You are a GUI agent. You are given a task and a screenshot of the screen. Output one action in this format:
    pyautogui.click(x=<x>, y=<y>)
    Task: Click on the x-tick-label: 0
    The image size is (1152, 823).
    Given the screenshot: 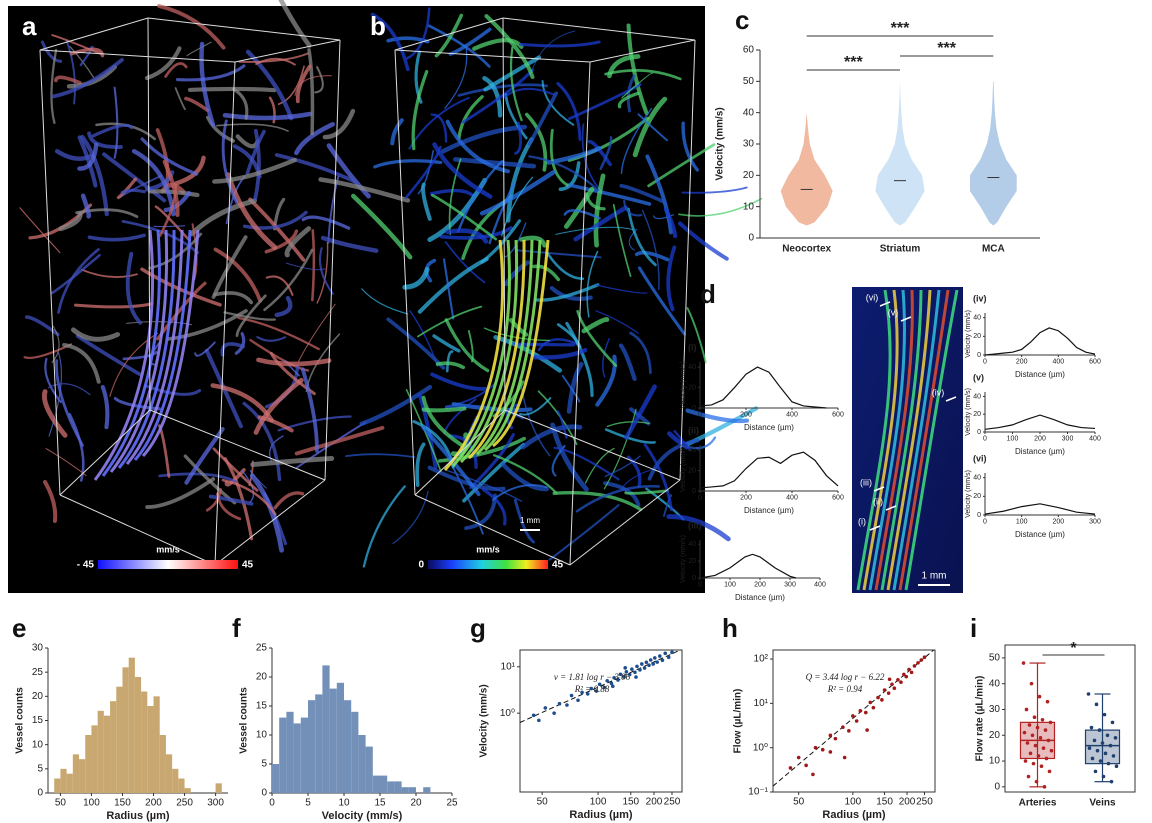 What is the action you would take?
    pyautogui.click(x=700, y=415)
    